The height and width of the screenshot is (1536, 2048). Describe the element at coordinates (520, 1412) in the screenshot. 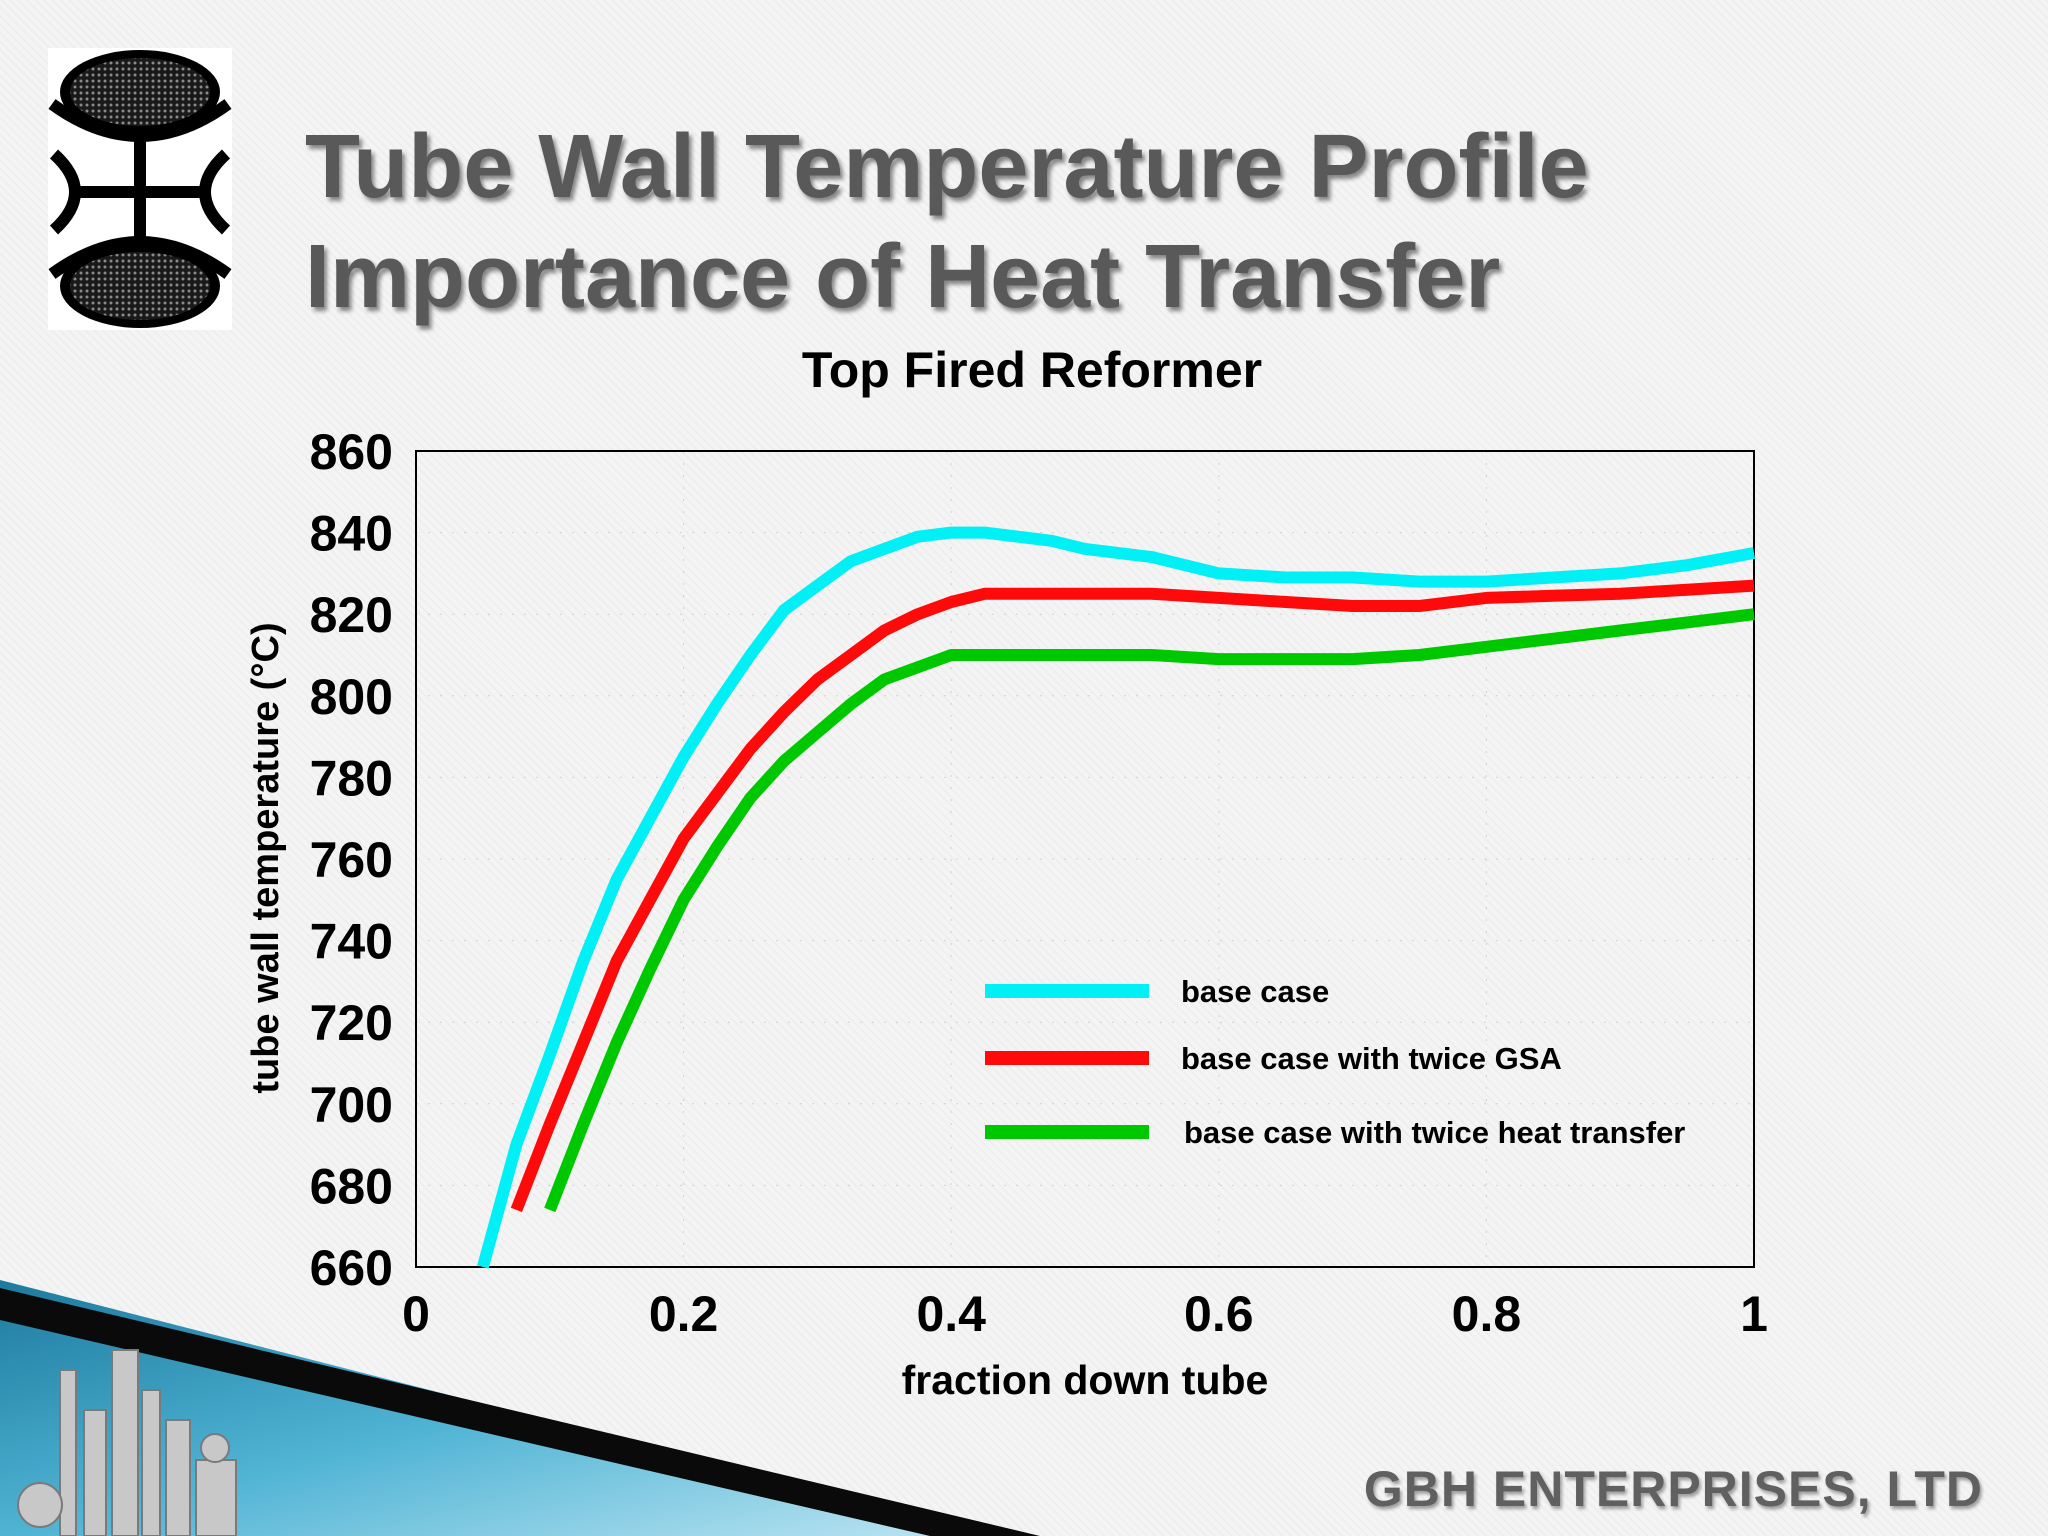

I see `footer-black-stripe` at that location.